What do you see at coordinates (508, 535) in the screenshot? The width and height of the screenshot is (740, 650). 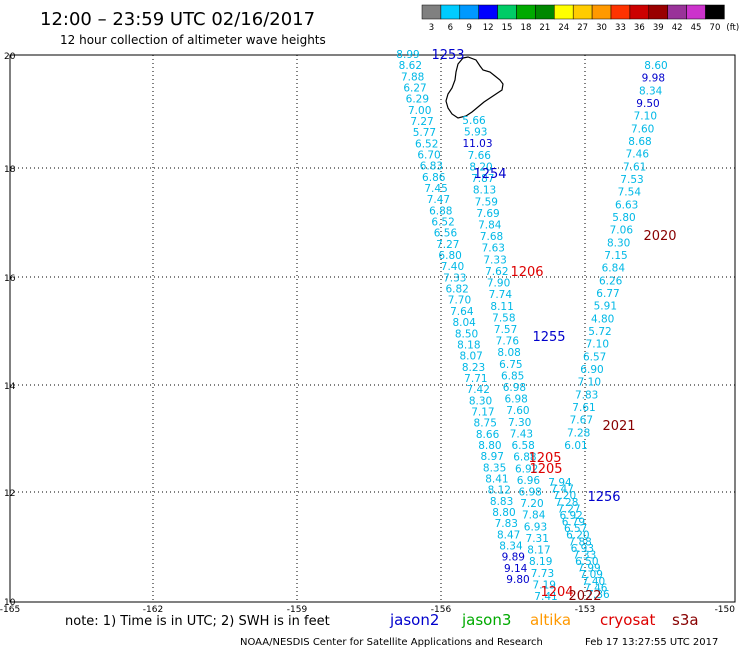 I see `track-a-value: 8.47` at bounding box center [508, 535].